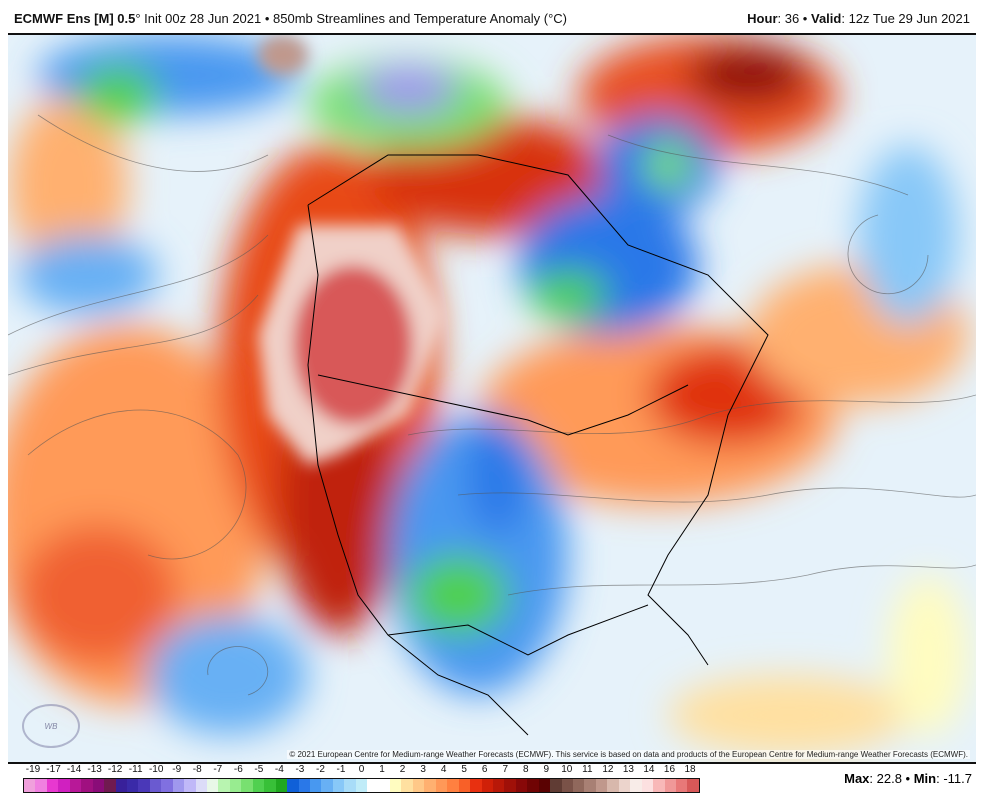  What do you see at coordinates (891, 778) in the screenshot?
I see `max-value: : 22.8 •` at bounding box center [891, 778].